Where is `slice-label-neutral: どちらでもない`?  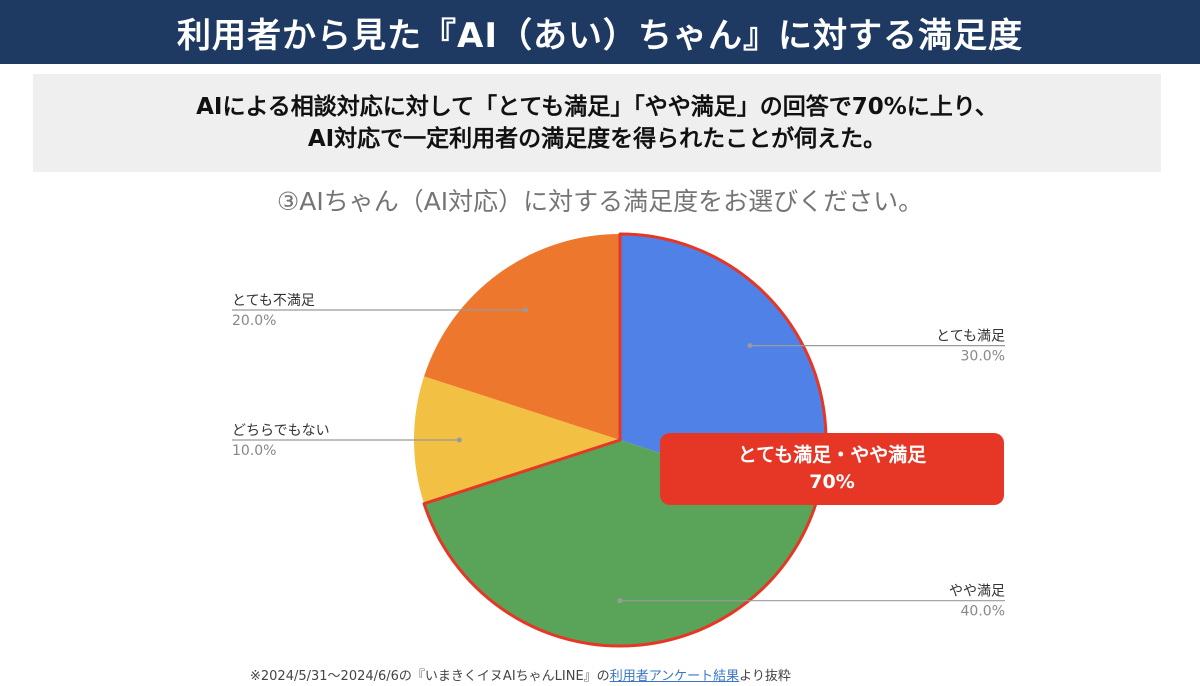
slice-label-neutral: どちらでもない is located at coordinates (281, 431).